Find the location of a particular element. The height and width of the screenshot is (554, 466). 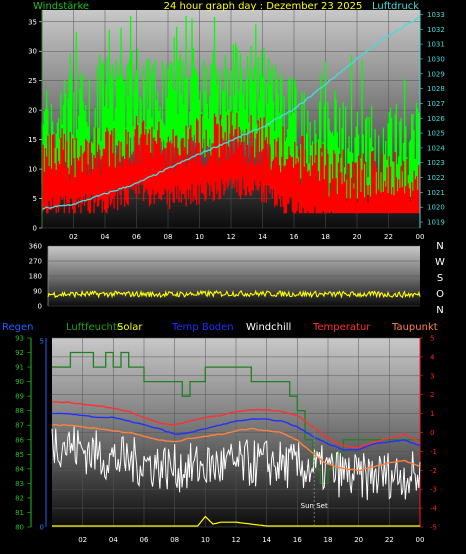

temp-y-tick: -3 is located at coordinates (433, 490).